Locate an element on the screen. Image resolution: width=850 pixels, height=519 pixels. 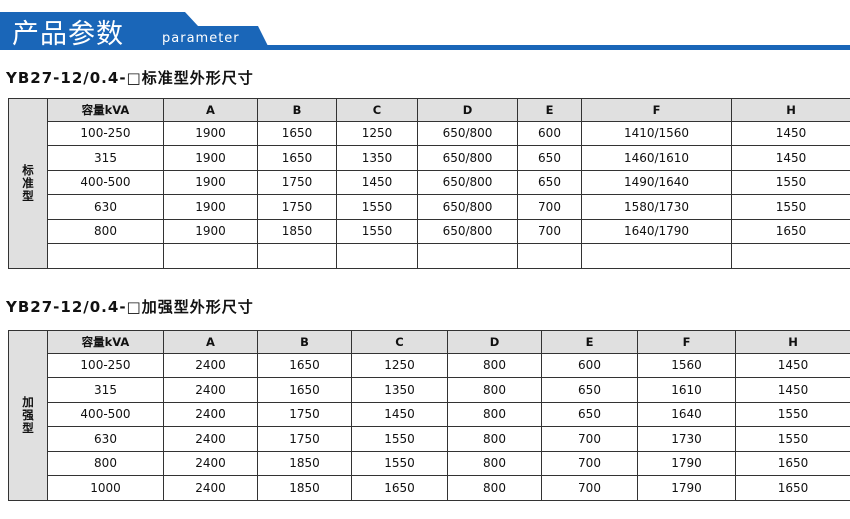
table-row: 400-500 2400 1750 1450 800 650 1640 1550 is located at coordinates (429, 414).